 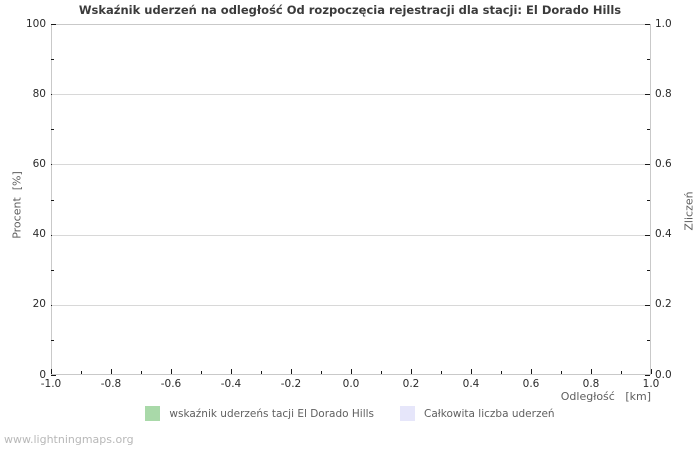 What do you see at coordinates (51, 384) in the screenshot?
I see `x-tick-label: -1.0` at bounding box center [51, 384].